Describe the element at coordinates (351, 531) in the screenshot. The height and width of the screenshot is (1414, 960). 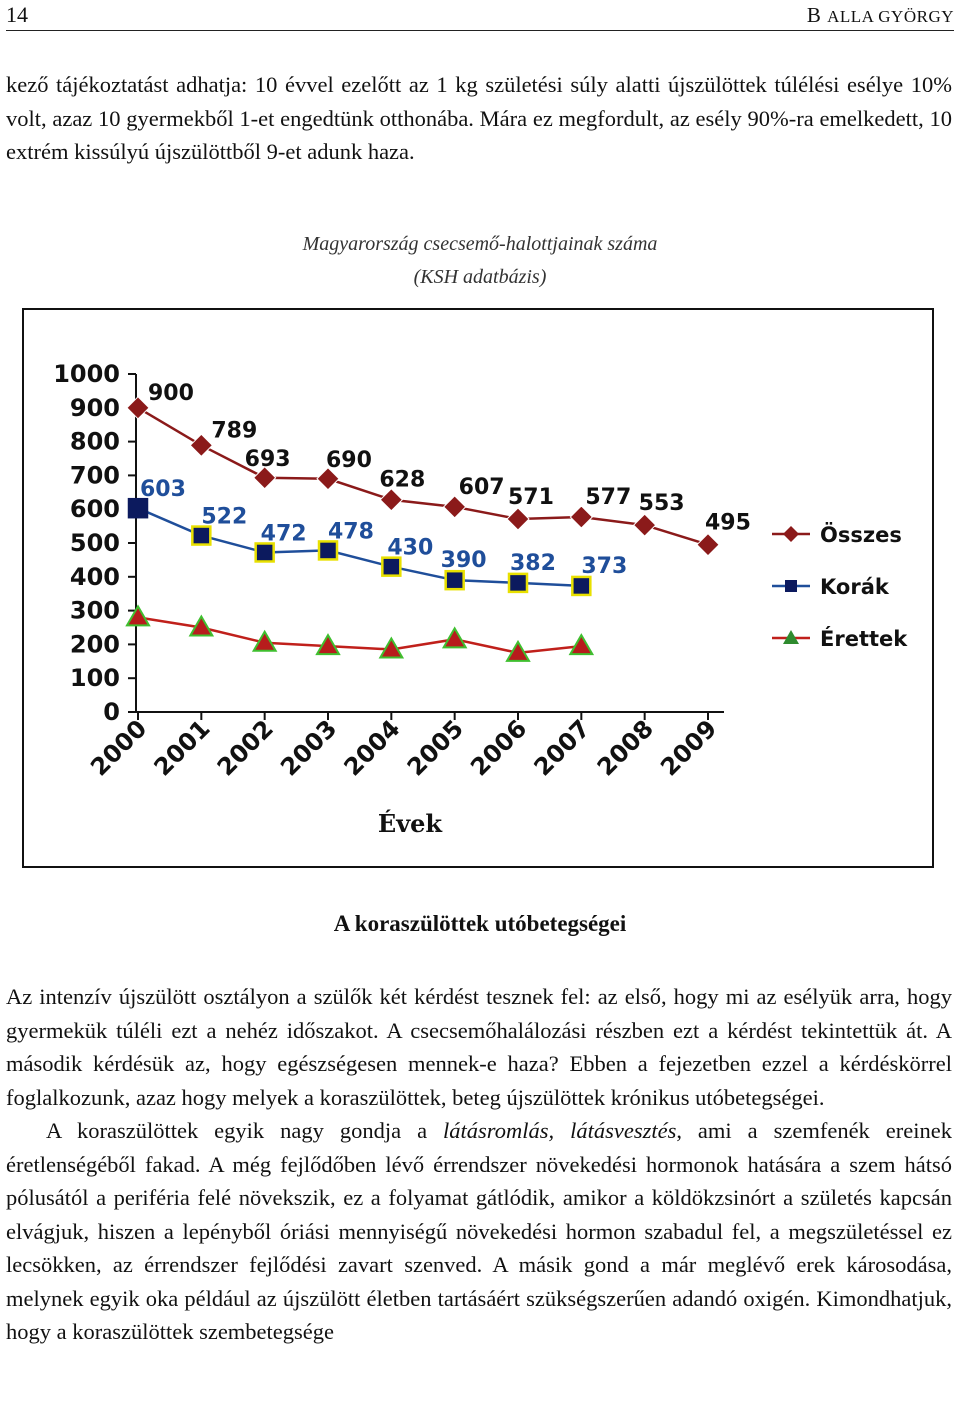
I see `data-label: 478` at that location.